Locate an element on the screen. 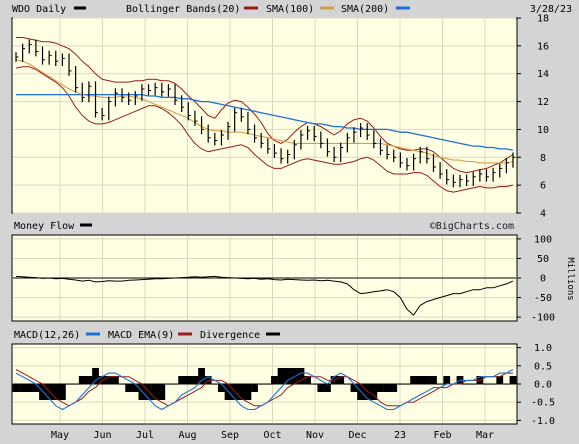  macd-series is located at coordinates (264, 389).